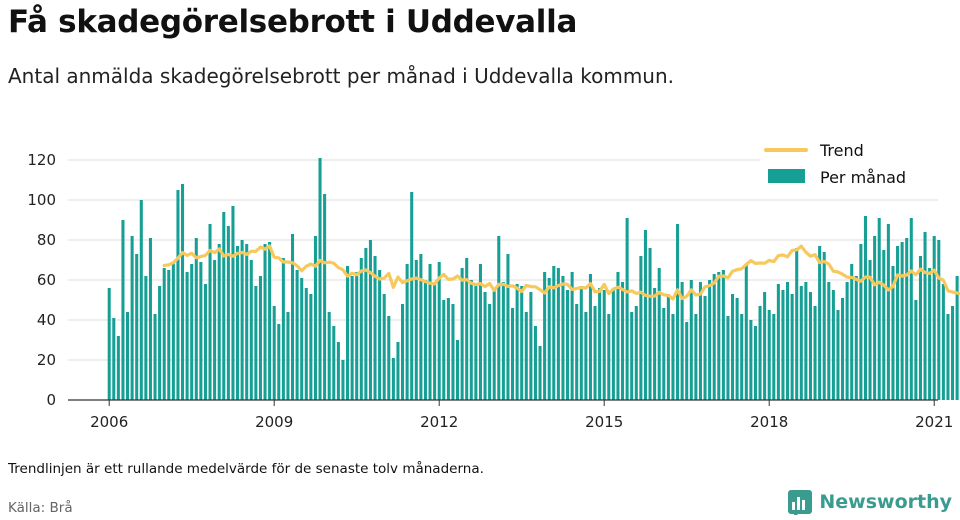  What do you see at coordinates (604, 422) in the screenshot?
I see `x-tick-label: 2015` at bounding box center [604, 422].